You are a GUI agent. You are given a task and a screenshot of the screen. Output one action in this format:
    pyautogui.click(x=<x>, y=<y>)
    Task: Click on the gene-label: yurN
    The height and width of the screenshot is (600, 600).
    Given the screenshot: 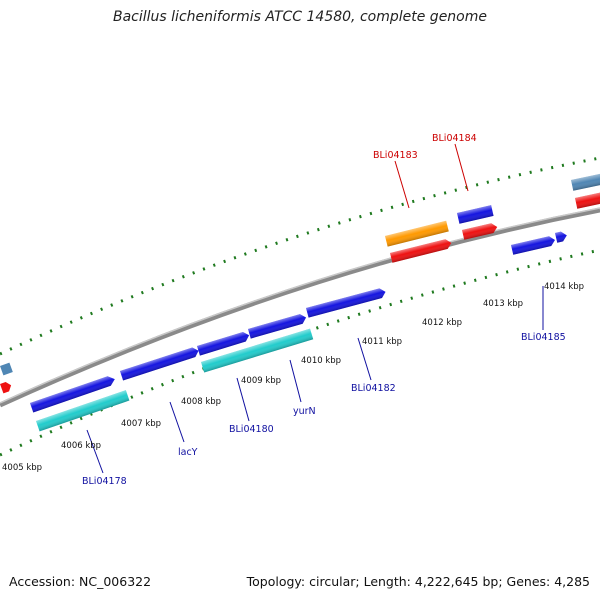 What is the action you would take?
    pyautogui.click(x=304, y=411)
    